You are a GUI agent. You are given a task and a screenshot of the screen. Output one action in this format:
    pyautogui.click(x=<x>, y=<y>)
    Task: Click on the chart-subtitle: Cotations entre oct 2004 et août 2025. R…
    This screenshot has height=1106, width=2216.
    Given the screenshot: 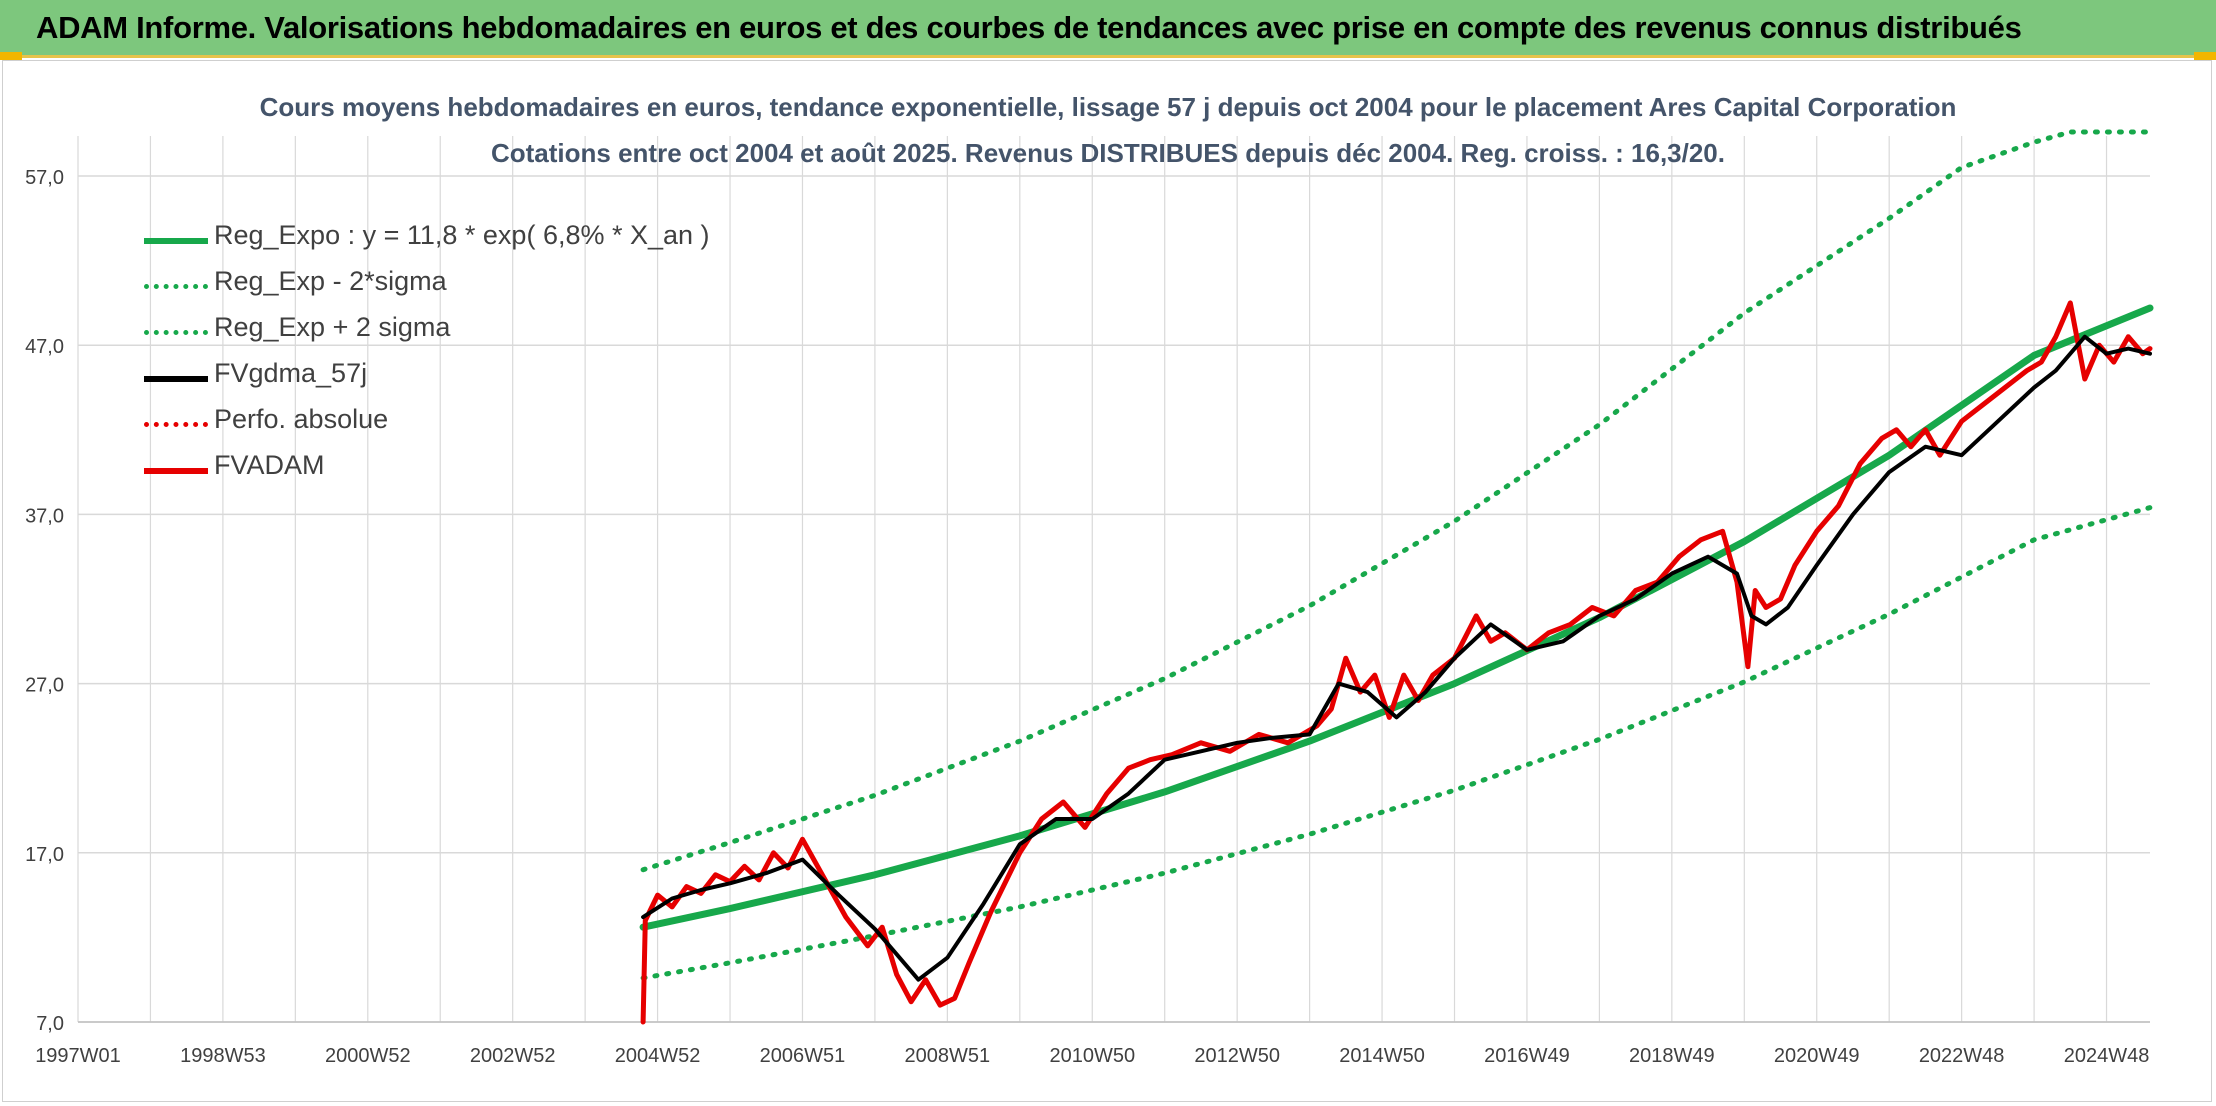 What is the action you would take?
    pyautogui.click(x=1107, y=153)
    